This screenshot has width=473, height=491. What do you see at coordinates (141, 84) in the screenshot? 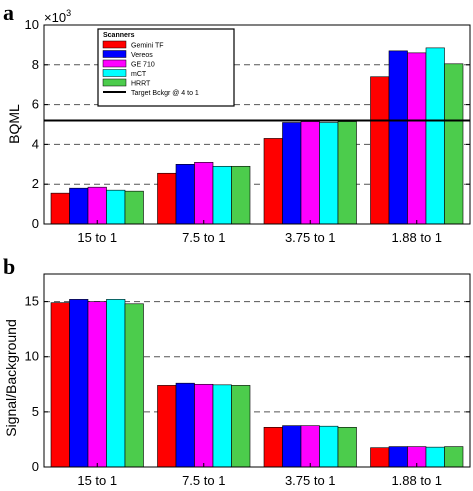
I see `legend-label: HRRT` at bounding box center [141, 84].